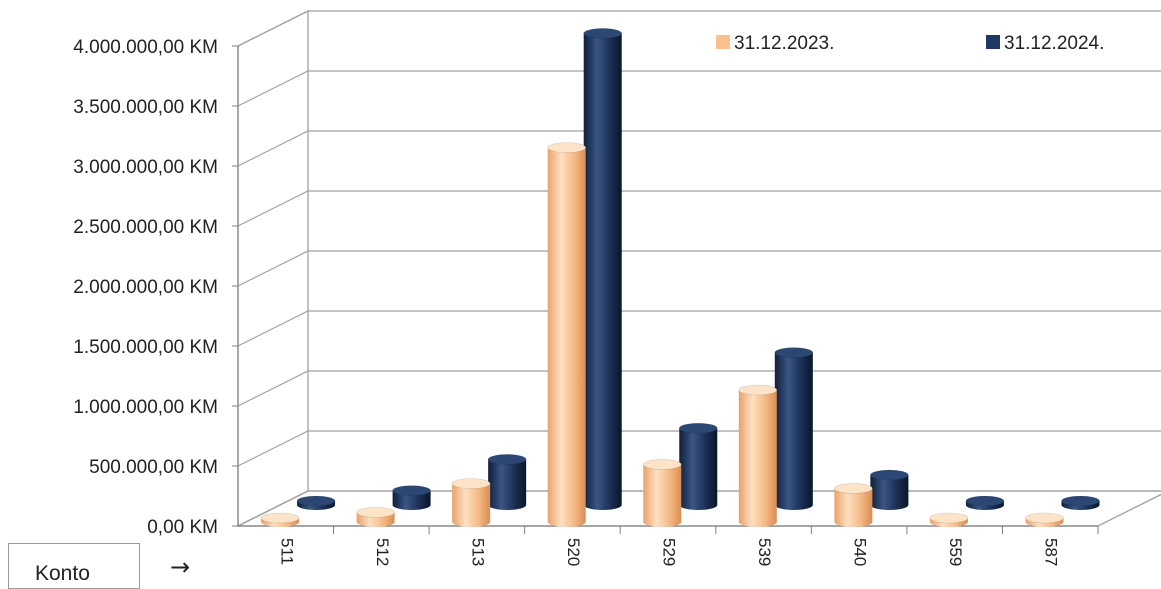 The height and width of the screenshot is (589, 1161). I want to click on y-tick-label: 4.000.000,00 KM, so click(145, 47).